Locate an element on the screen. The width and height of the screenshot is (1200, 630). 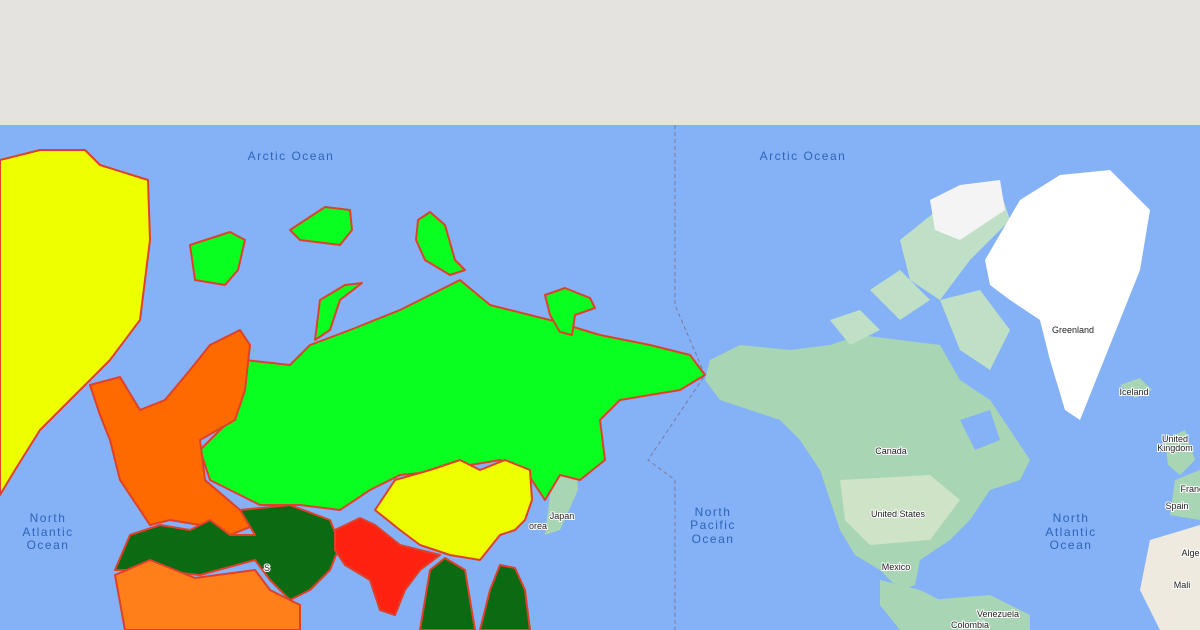
ocean-label-pacific-1: North is located at coordinates (713, 512).